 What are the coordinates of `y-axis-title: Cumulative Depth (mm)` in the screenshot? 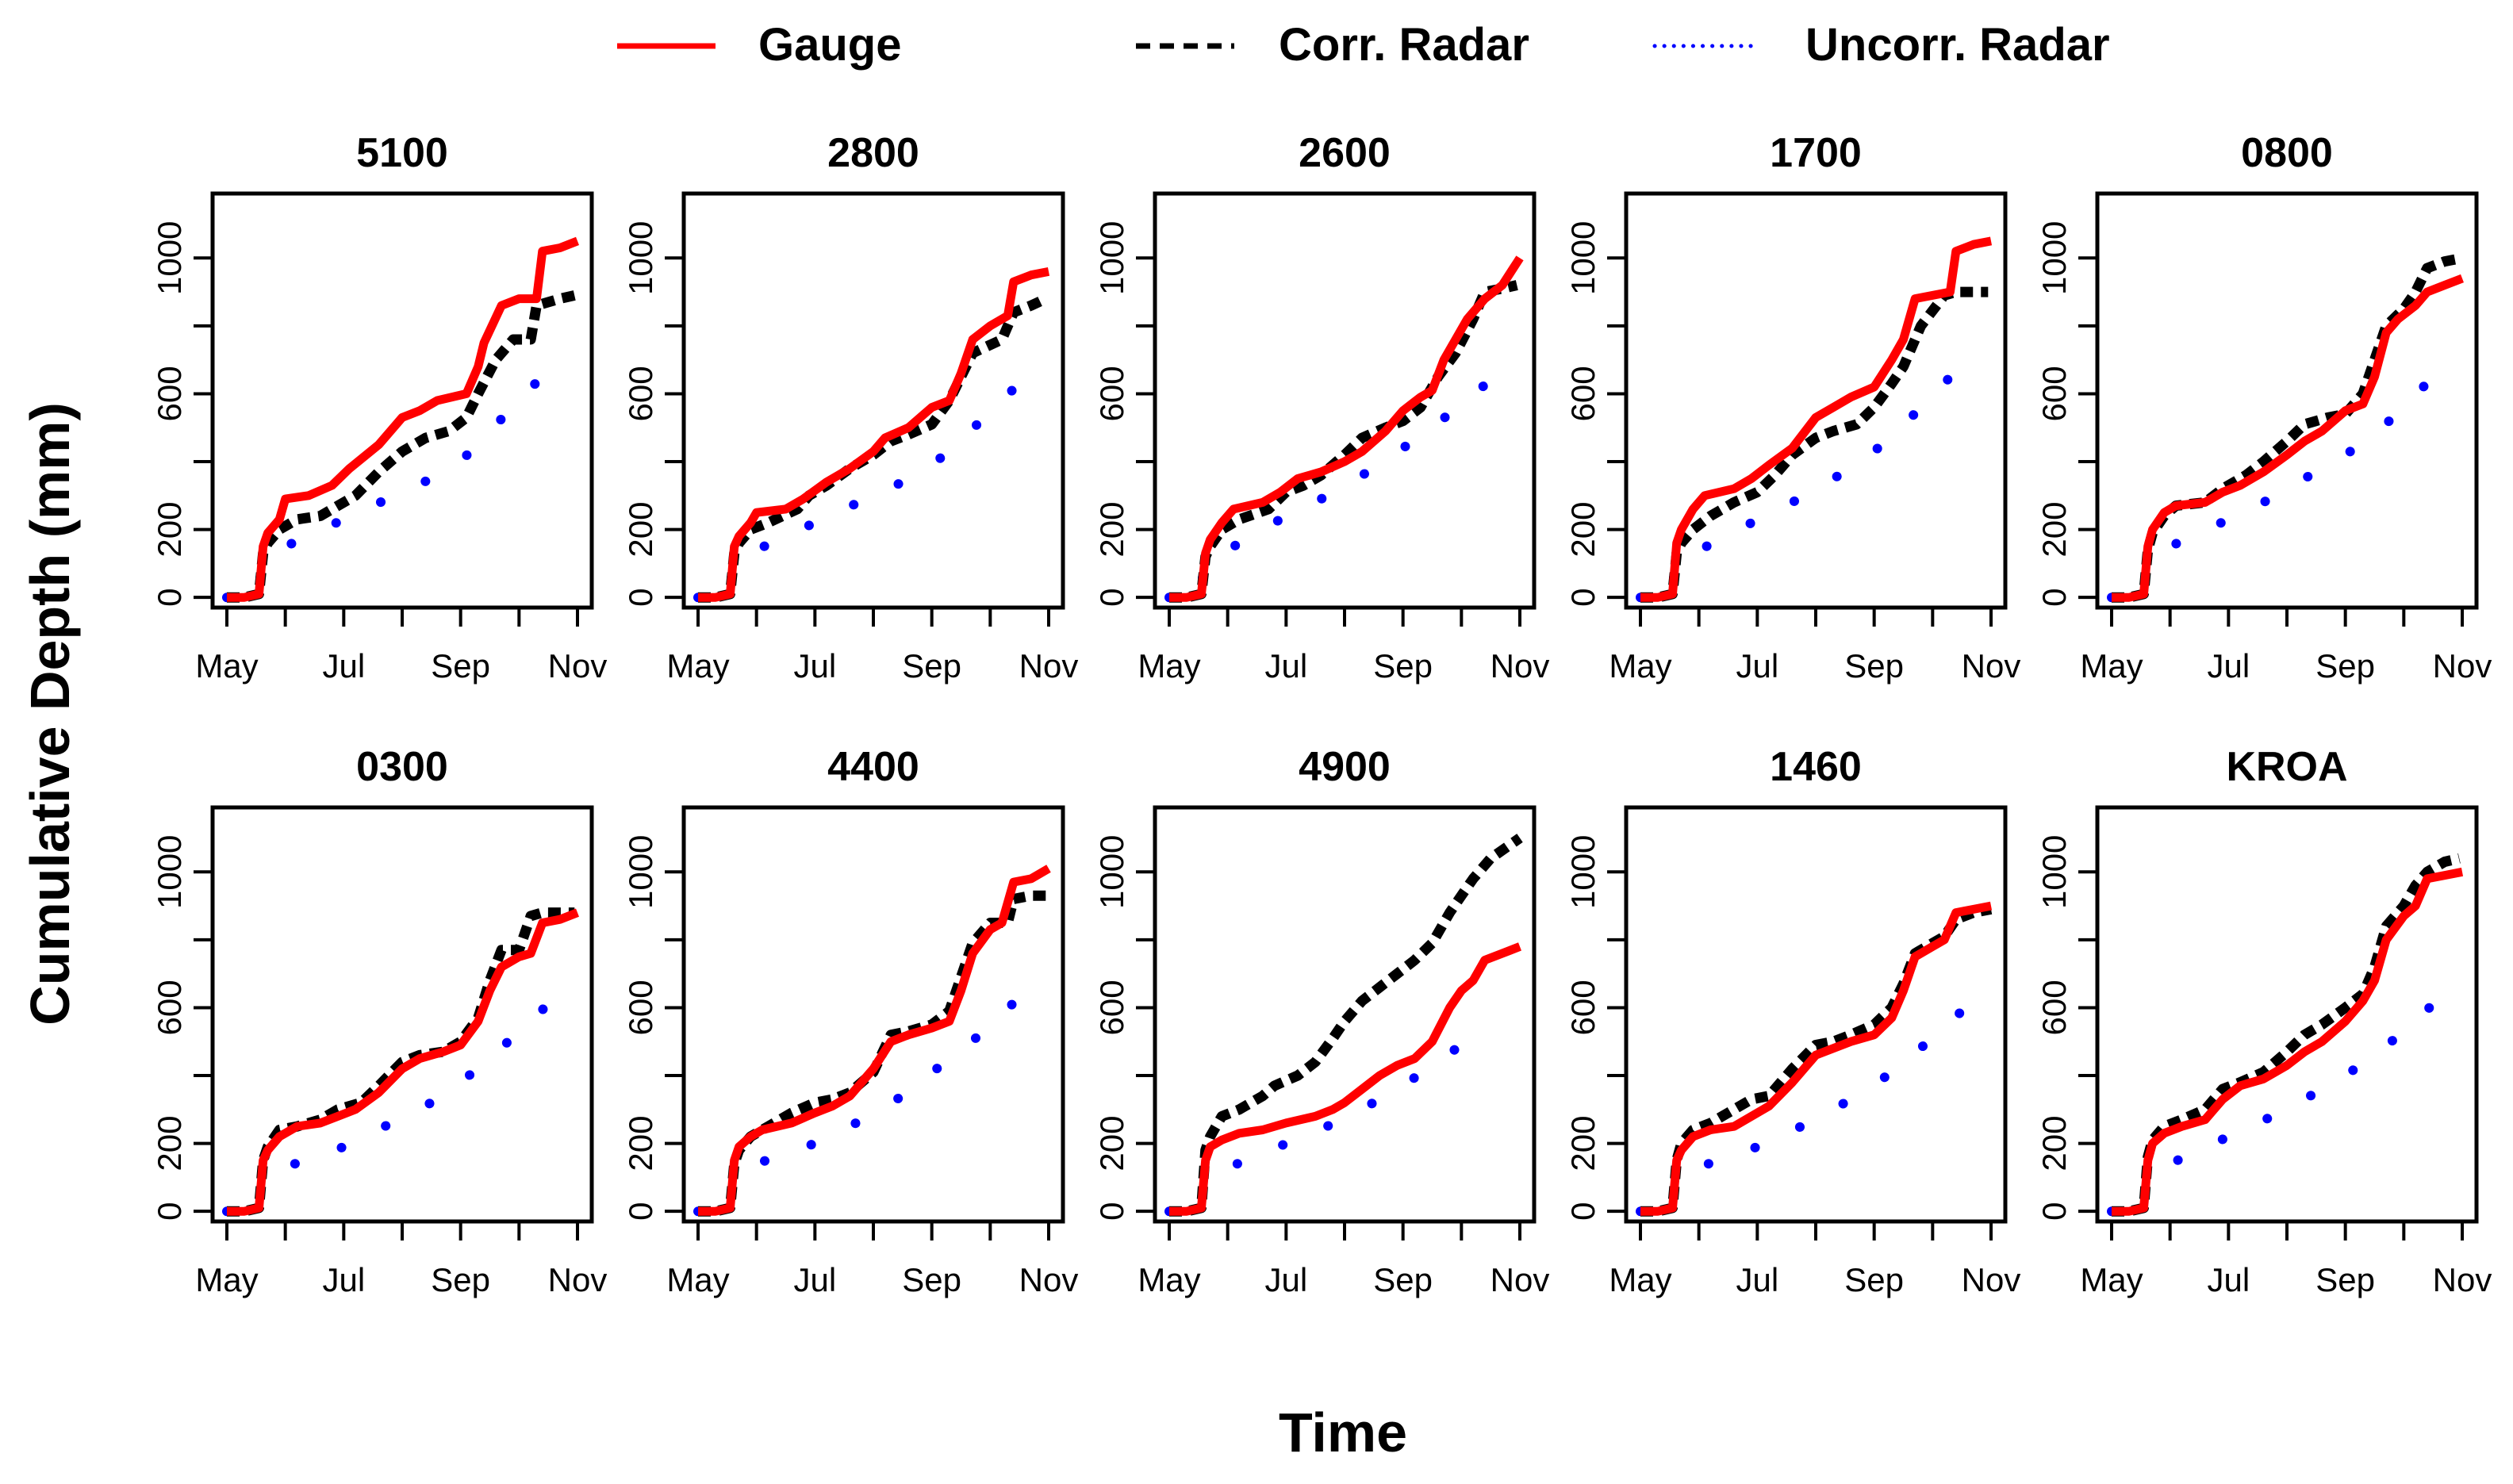 It's located at (50, 714).